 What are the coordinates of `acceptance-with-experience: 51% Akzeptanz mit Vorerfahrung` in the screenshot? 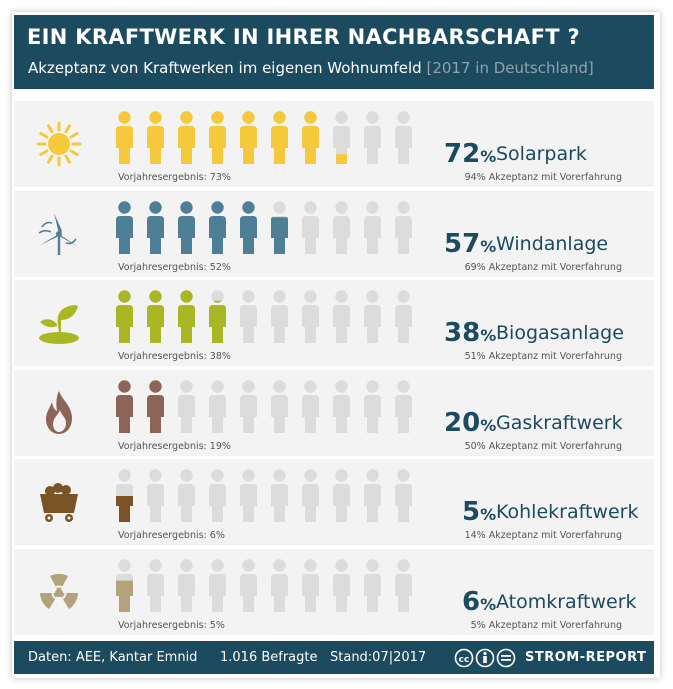 It's located at (543, 356).